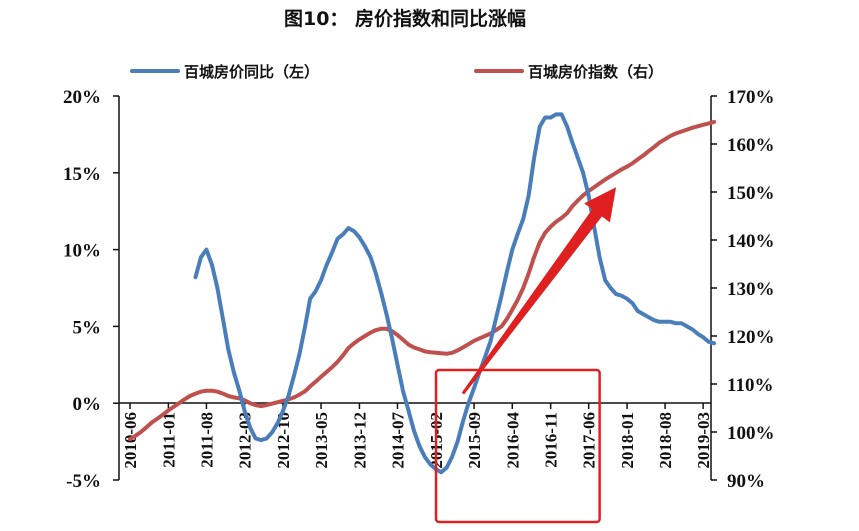 Image resolution: width=859 pixels, height=531 pixels. What do you see at coordinates (82, 97) in the screenshot?
I see `left-tick-label: 20%` at bounding box center [82, 97].